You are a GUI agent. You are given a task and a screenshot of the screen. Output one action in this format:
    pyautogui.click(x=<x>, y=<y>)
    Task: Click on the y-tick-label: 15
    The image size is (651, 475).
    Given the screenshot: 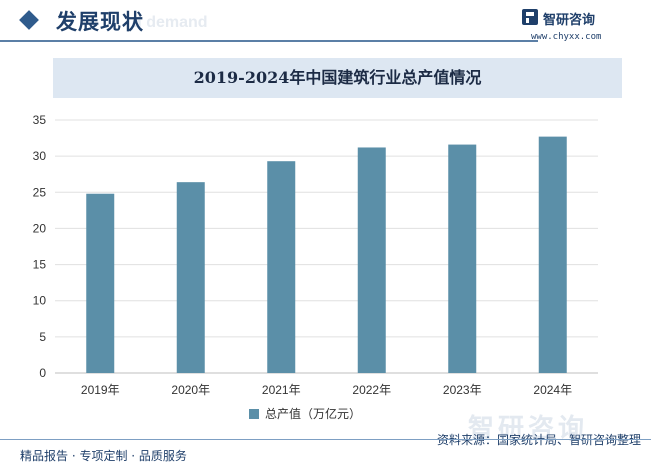 What is the action you would take?
    pyautogui.click(x=40, y=265)
    